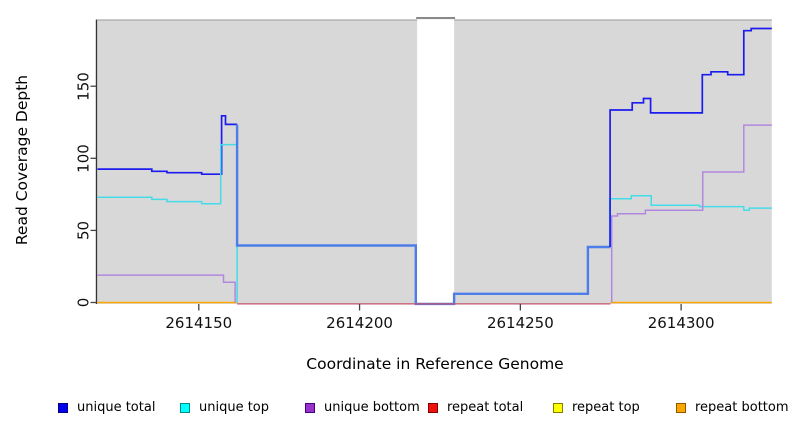  I want to click on y-tick-label: 150, so click(83, 86).